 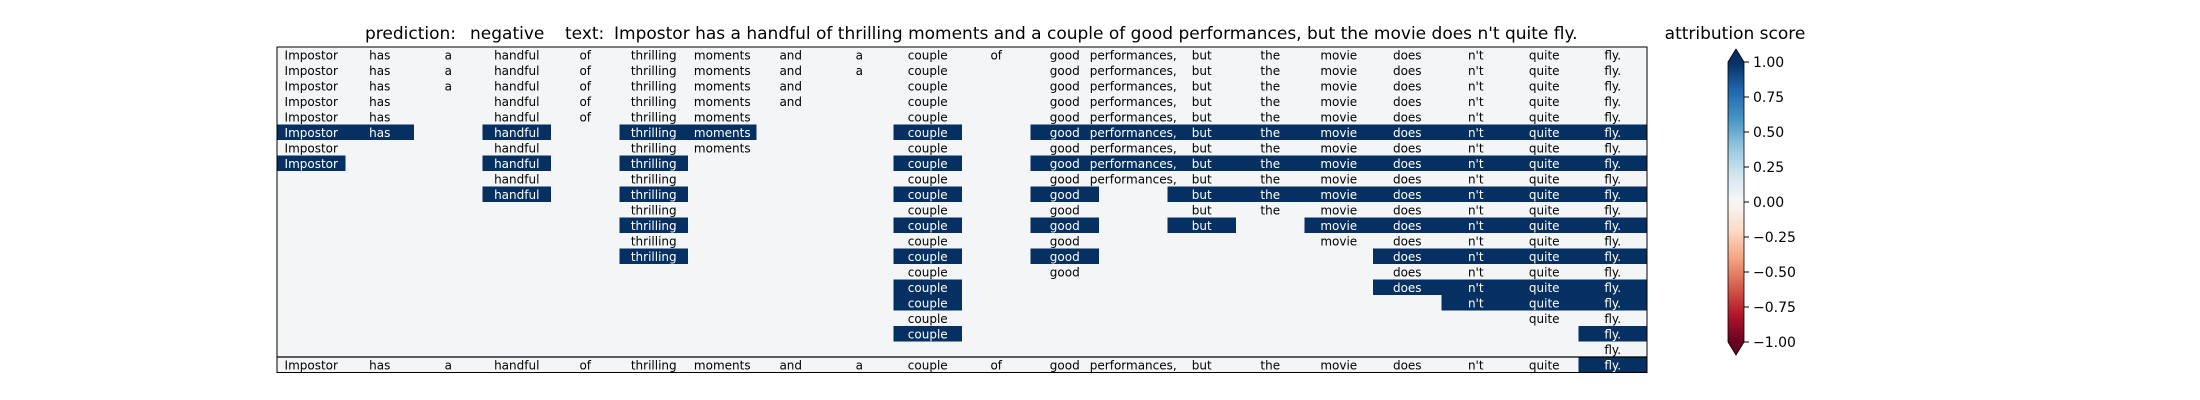 What do you see at coordinates (1768, 203) in the screenshot?
I see `colorbar-tick-label: 0.00` at bounding box center [1768, 203].